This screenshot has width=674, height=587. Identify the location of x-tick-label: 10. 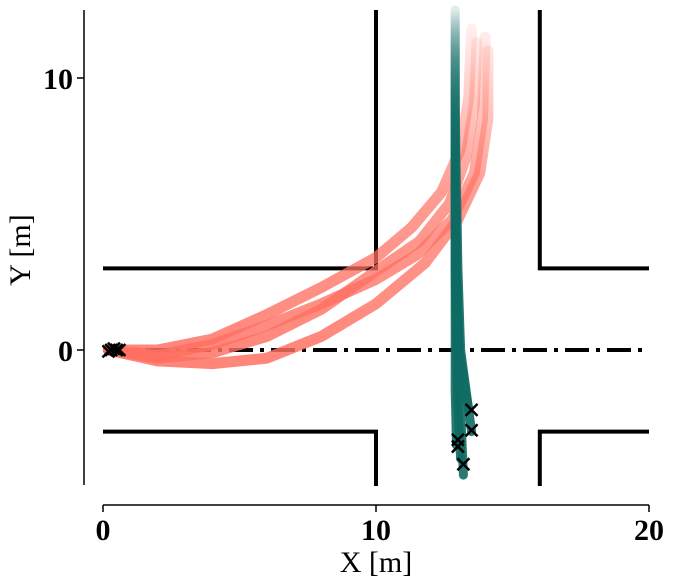
(376, 530).